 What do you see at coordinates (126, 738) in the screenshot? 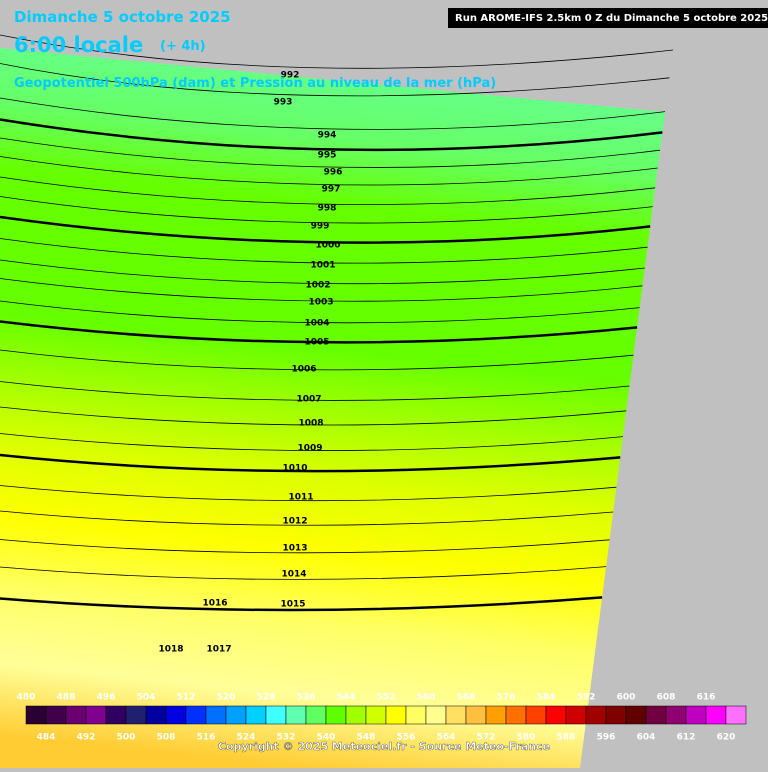
I see `legend-label: 500` at bounding box center [126, 738].